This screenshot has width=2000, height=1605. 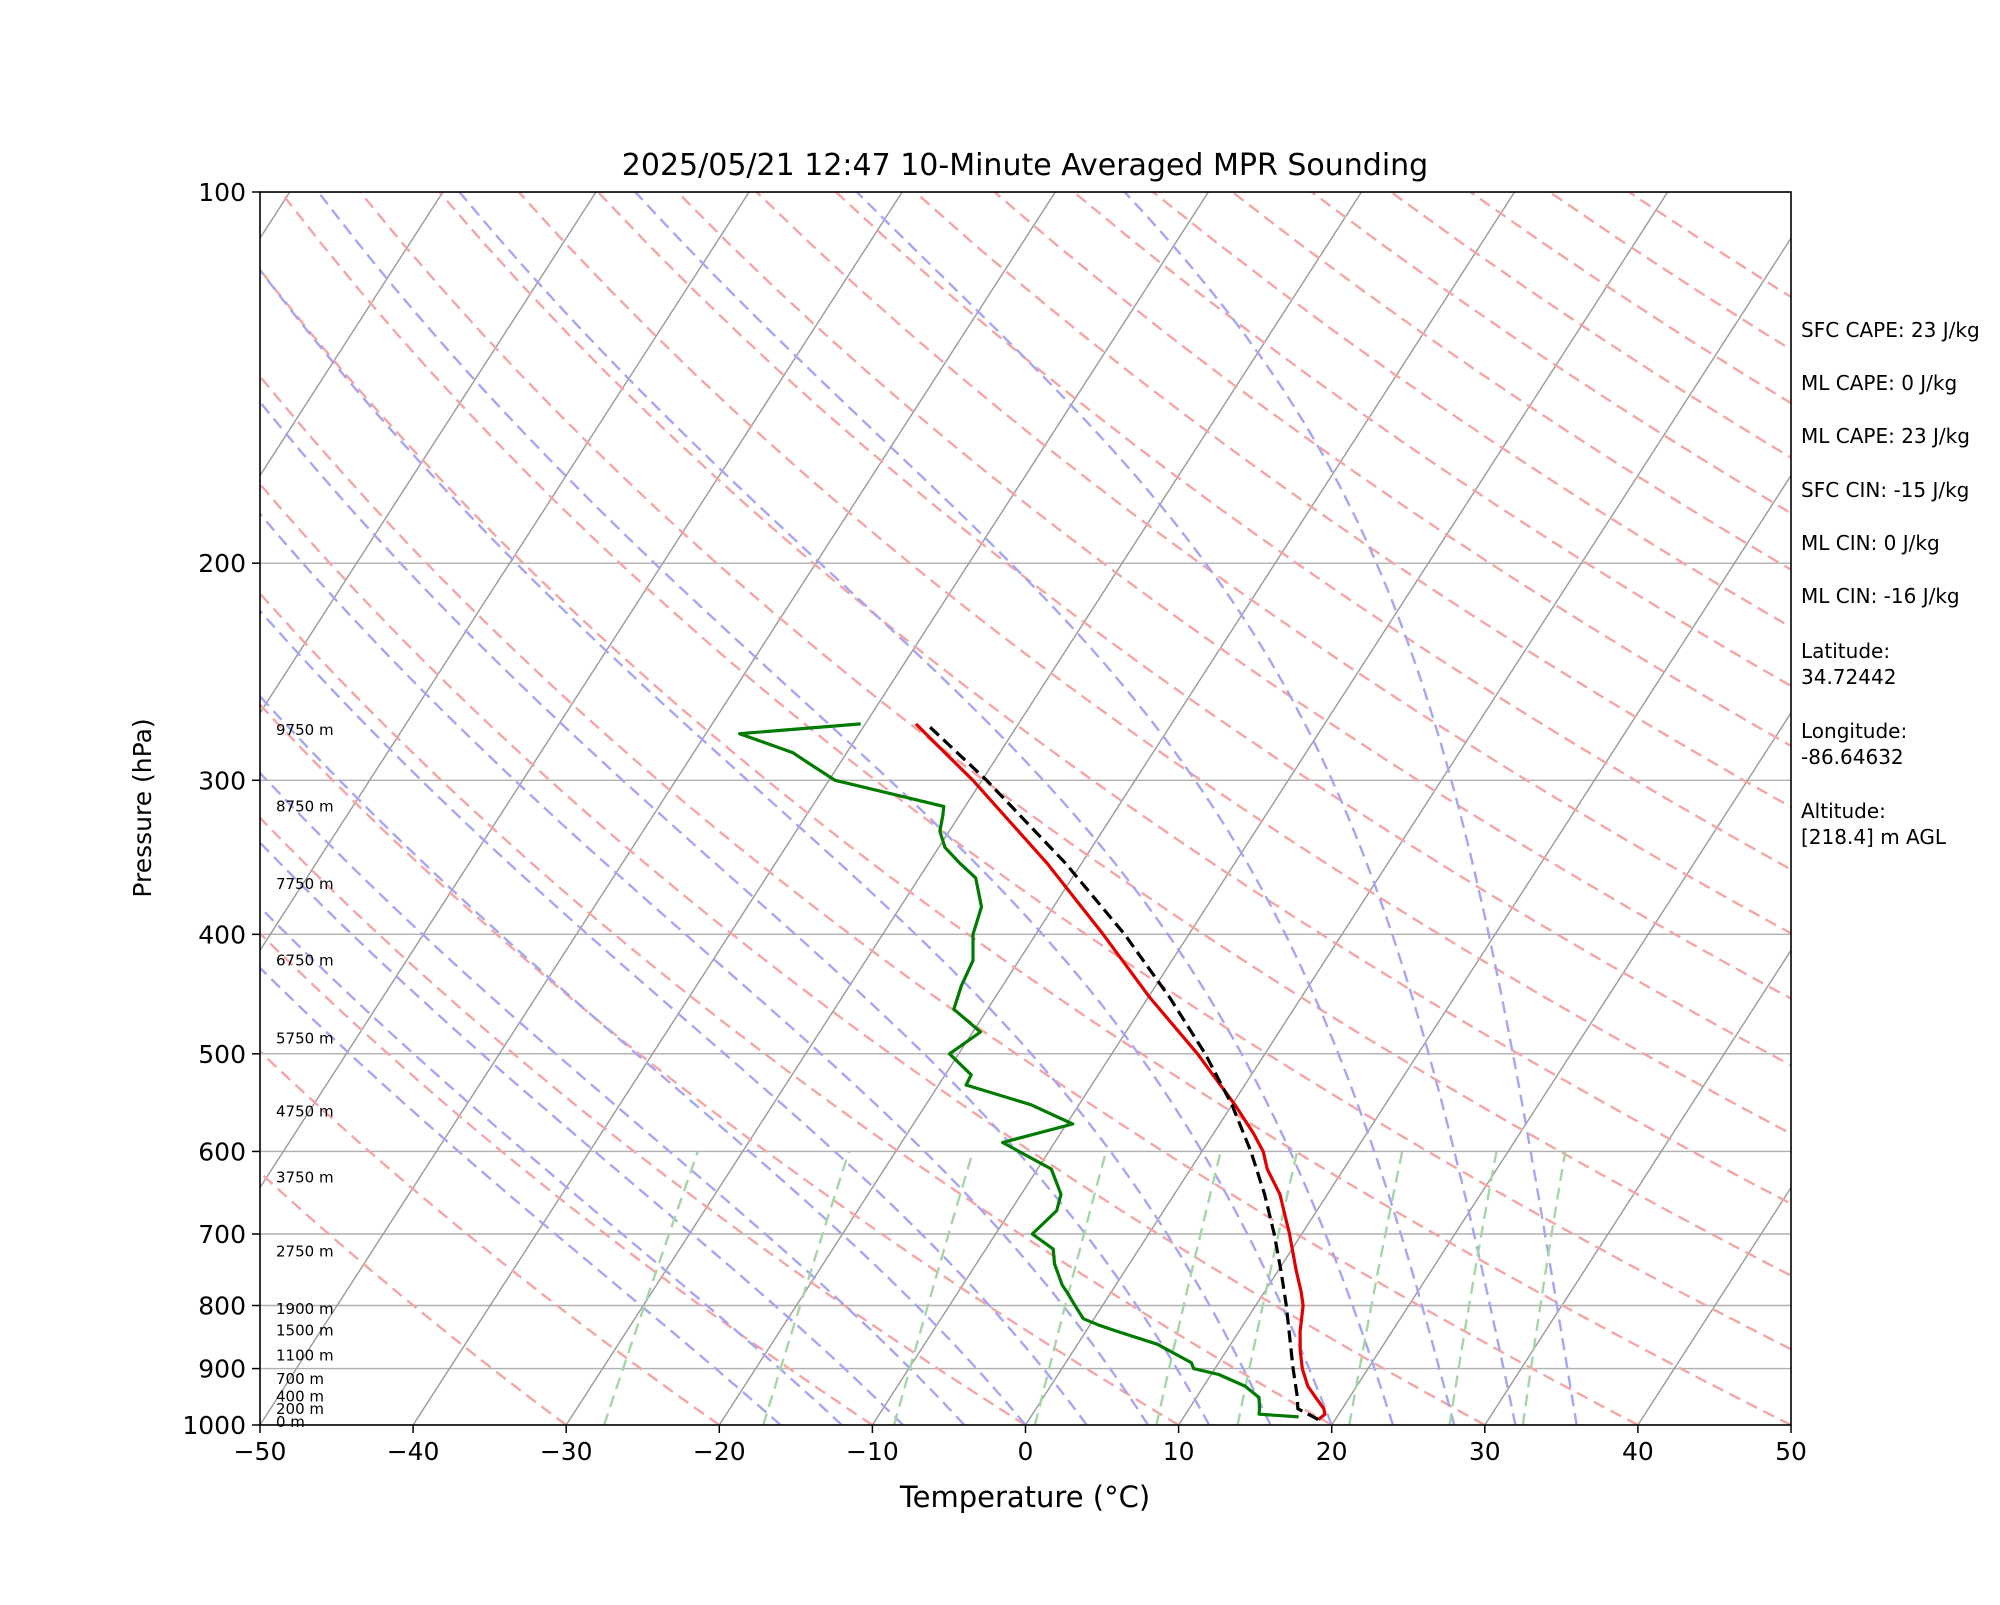 What do you see at coordinates (1854, 731) in the screenshot?
I see `sounding-stat-line: Longitude:` at bounding box center [1854, 731].